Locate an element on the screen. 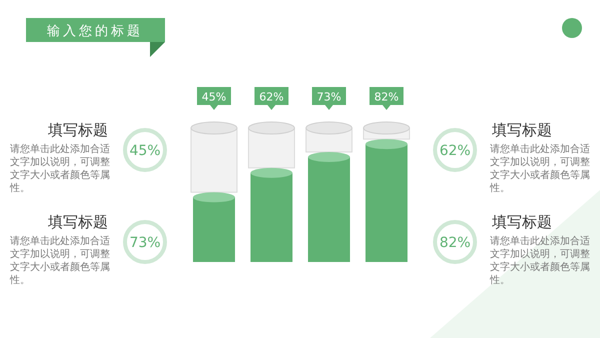  text: 82% is located at coordinates (455, 243).